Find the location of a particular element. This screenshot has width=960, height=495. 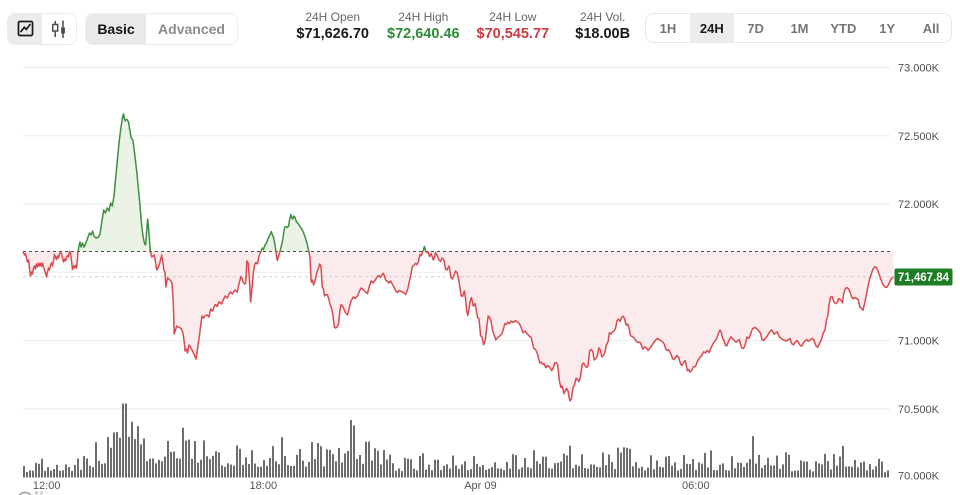

svg-text: 73.000K is located at coordinates (919, 69).